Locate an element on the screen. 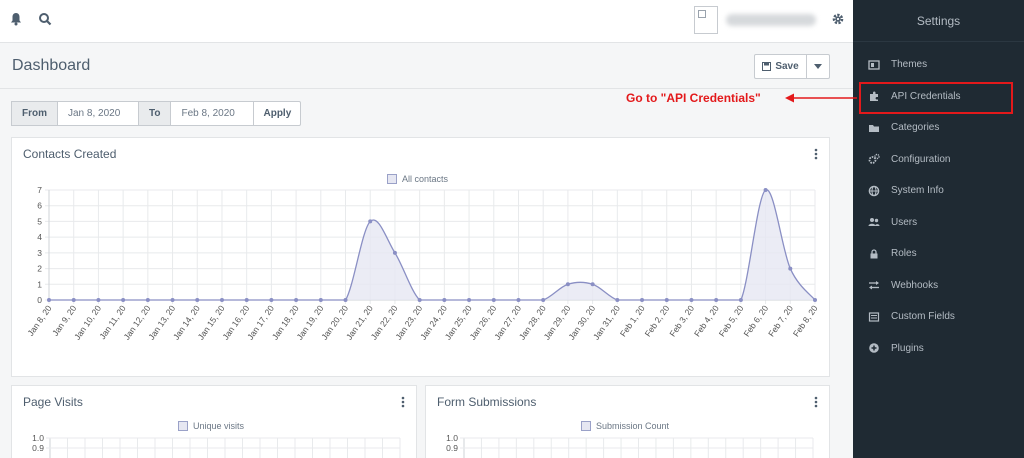  plus-circle-icon is located at coordinates (874, 348).